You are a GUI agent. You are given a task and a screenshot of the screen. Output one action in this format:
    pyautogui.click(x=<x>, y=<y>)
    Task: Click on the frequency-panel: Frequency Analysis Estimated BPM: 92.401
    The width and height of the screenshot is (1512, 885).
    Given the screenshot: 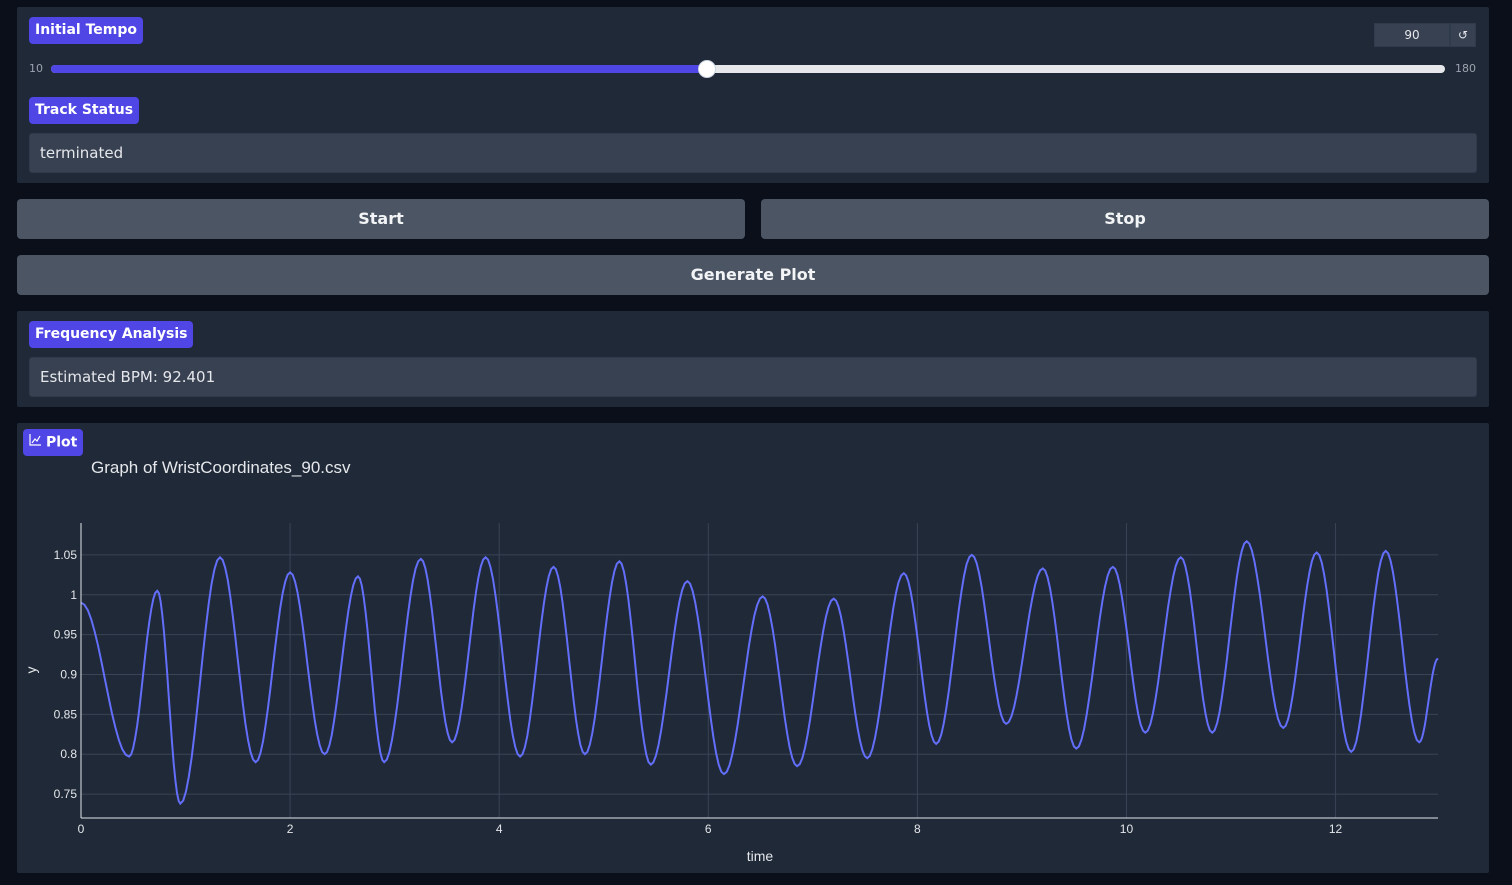 What is the action you would take?
    pyautogui.click(x=753, y=359)
    